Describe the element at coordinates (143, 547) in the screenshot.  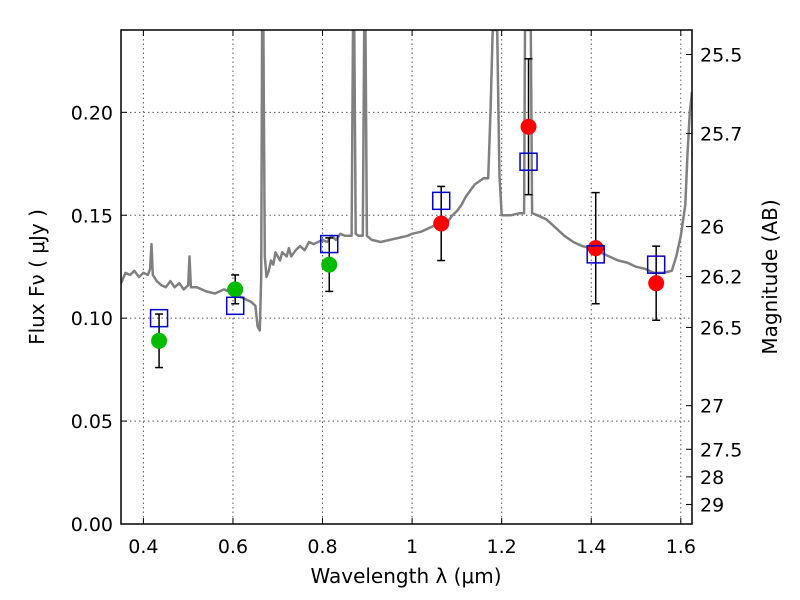
I see `x-tick-label: 0.4` at that location.